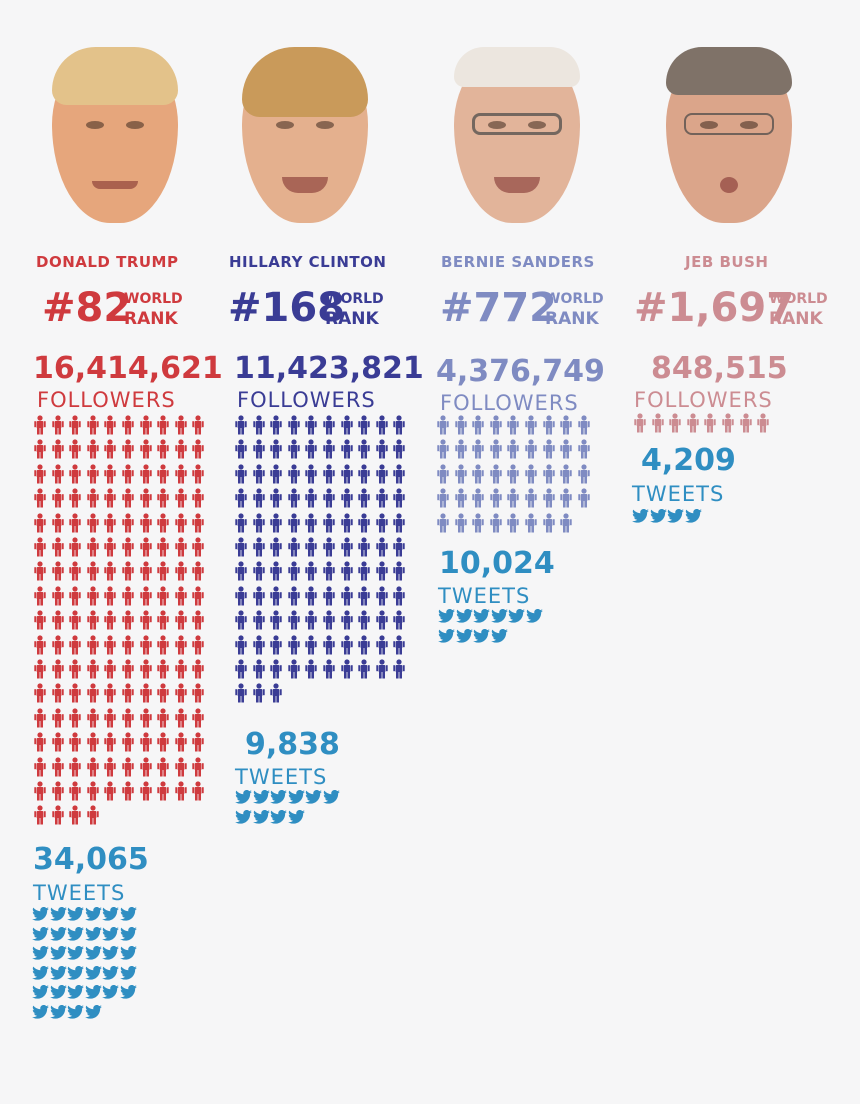 The width and height of the screenshot is (860, 1104). I want to click on candidate-name: HILLARY CLINTON, so click(308, 262).